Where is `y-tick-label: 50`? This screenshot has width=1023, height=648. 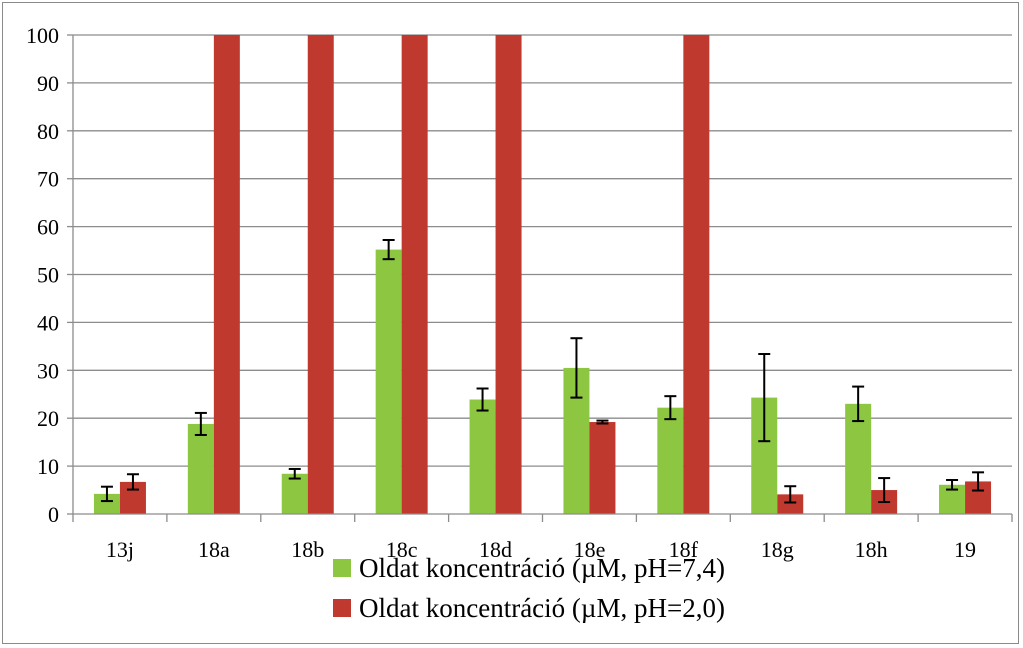
y-tick-label: 50 is located at coordinates (48, 275).